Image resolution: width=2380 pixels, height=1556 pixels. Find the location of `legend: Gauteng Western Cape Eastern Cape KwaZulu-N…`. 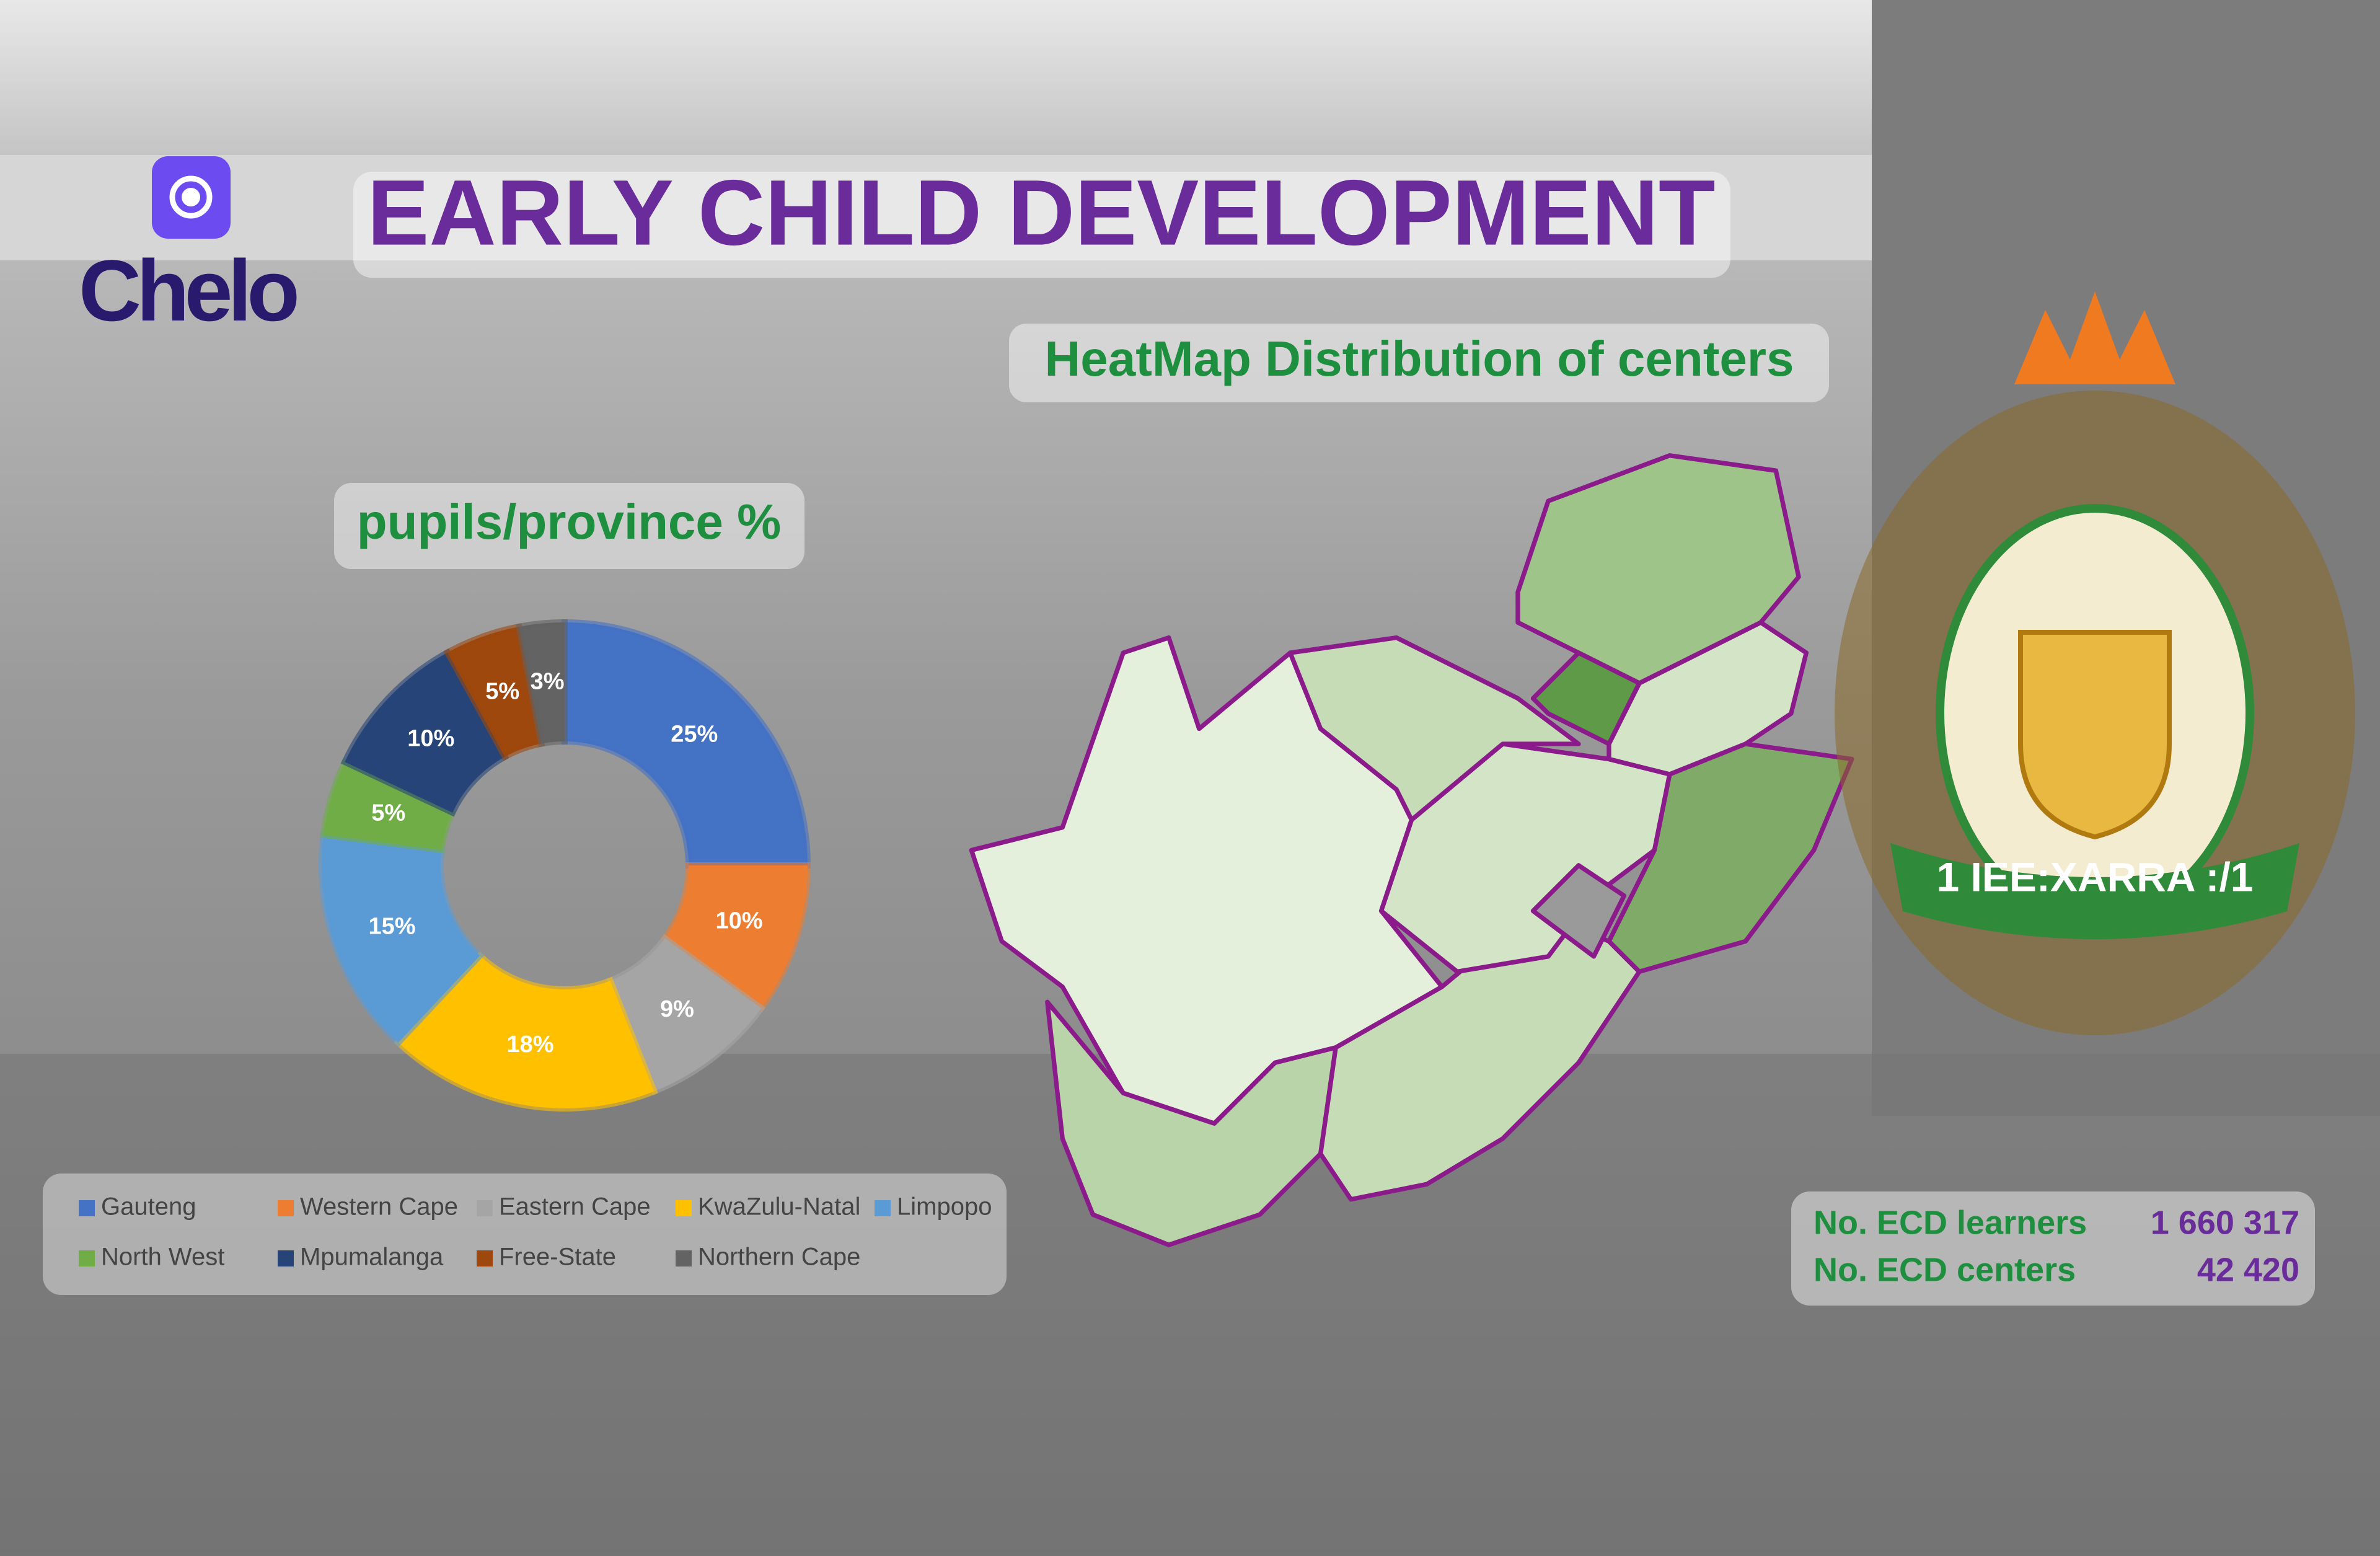

legend: Gauteng Western Cape Eastern Cape KwaZulu-N… is located at coordinates (535, 1232).